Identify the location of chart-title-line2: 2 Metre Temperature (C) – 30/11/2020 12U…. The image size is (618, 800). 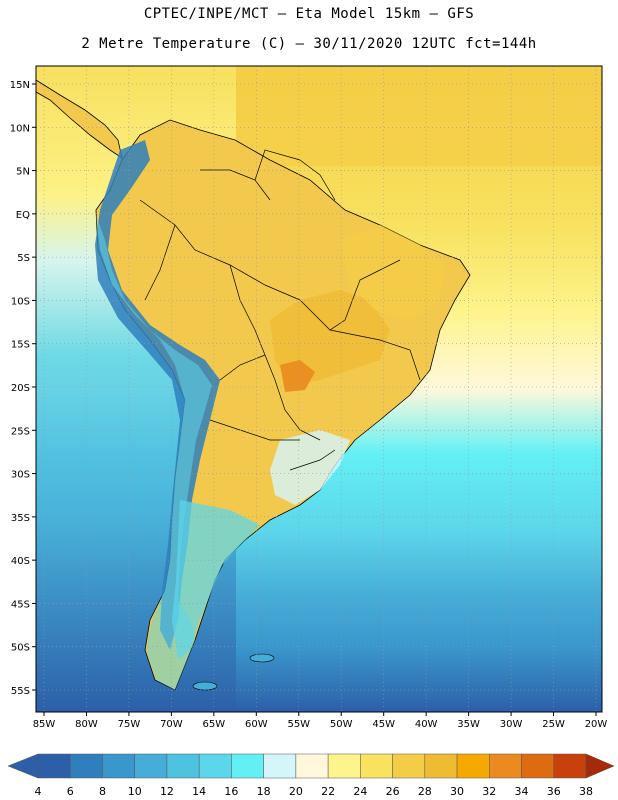
(309, 44).